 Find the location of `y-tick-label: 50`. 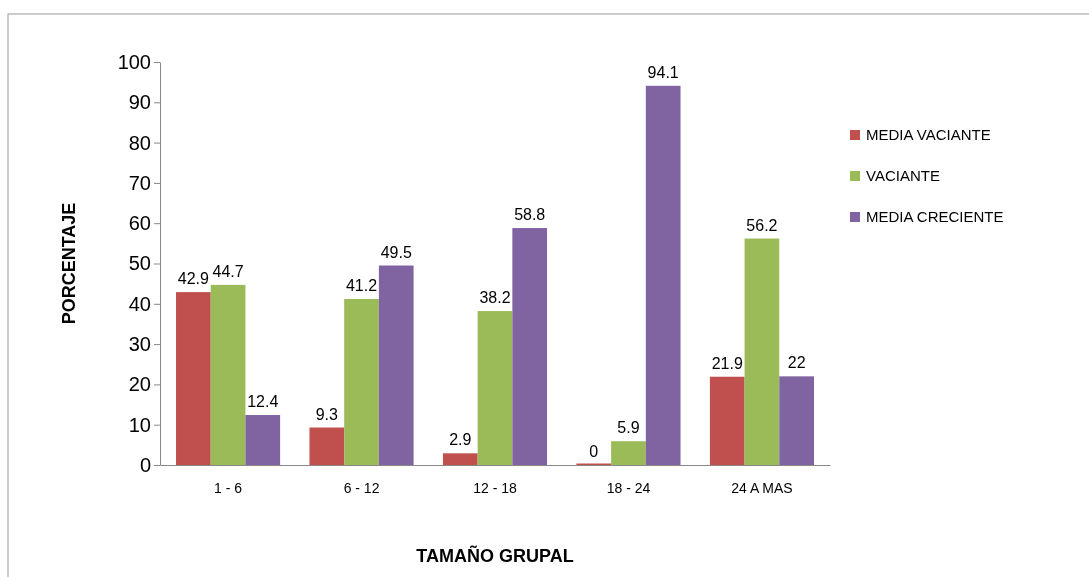

y-tick-label: 50 is located at coordinates (139, 263).